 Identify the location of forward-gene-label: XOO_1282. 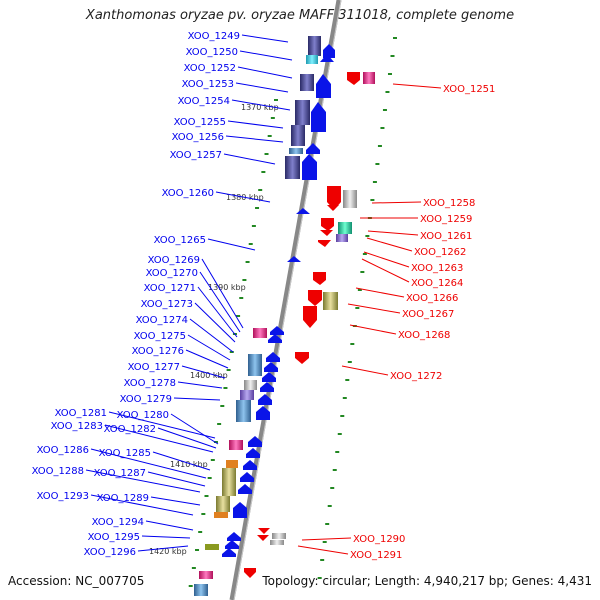
(130, 429).